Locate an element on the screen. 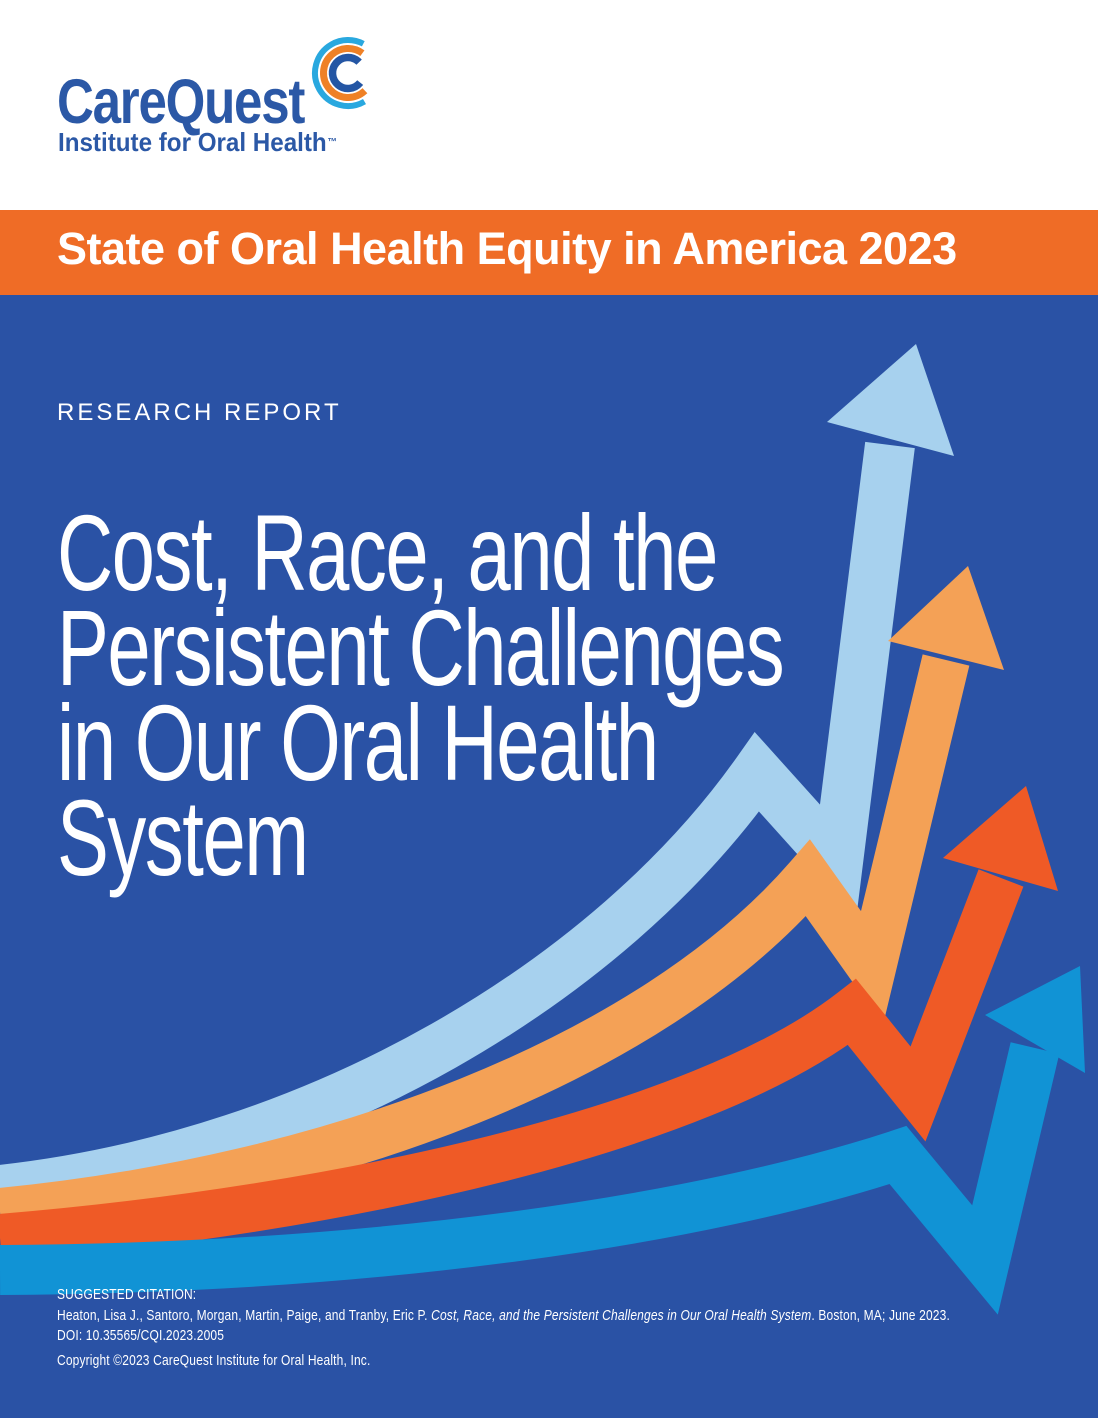 The width and height of the screenshot is (1098, 1418). logo-tagline-text: Institute for Oral Health is located at coordinates (192, 142).